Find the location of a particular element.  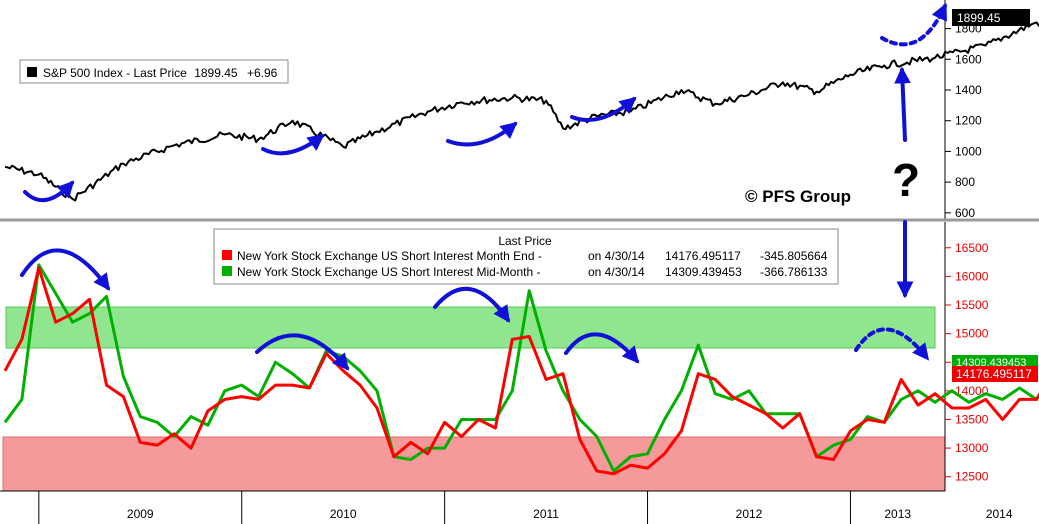

x-tick-label: 2012 is located at coordinates (749, 514).